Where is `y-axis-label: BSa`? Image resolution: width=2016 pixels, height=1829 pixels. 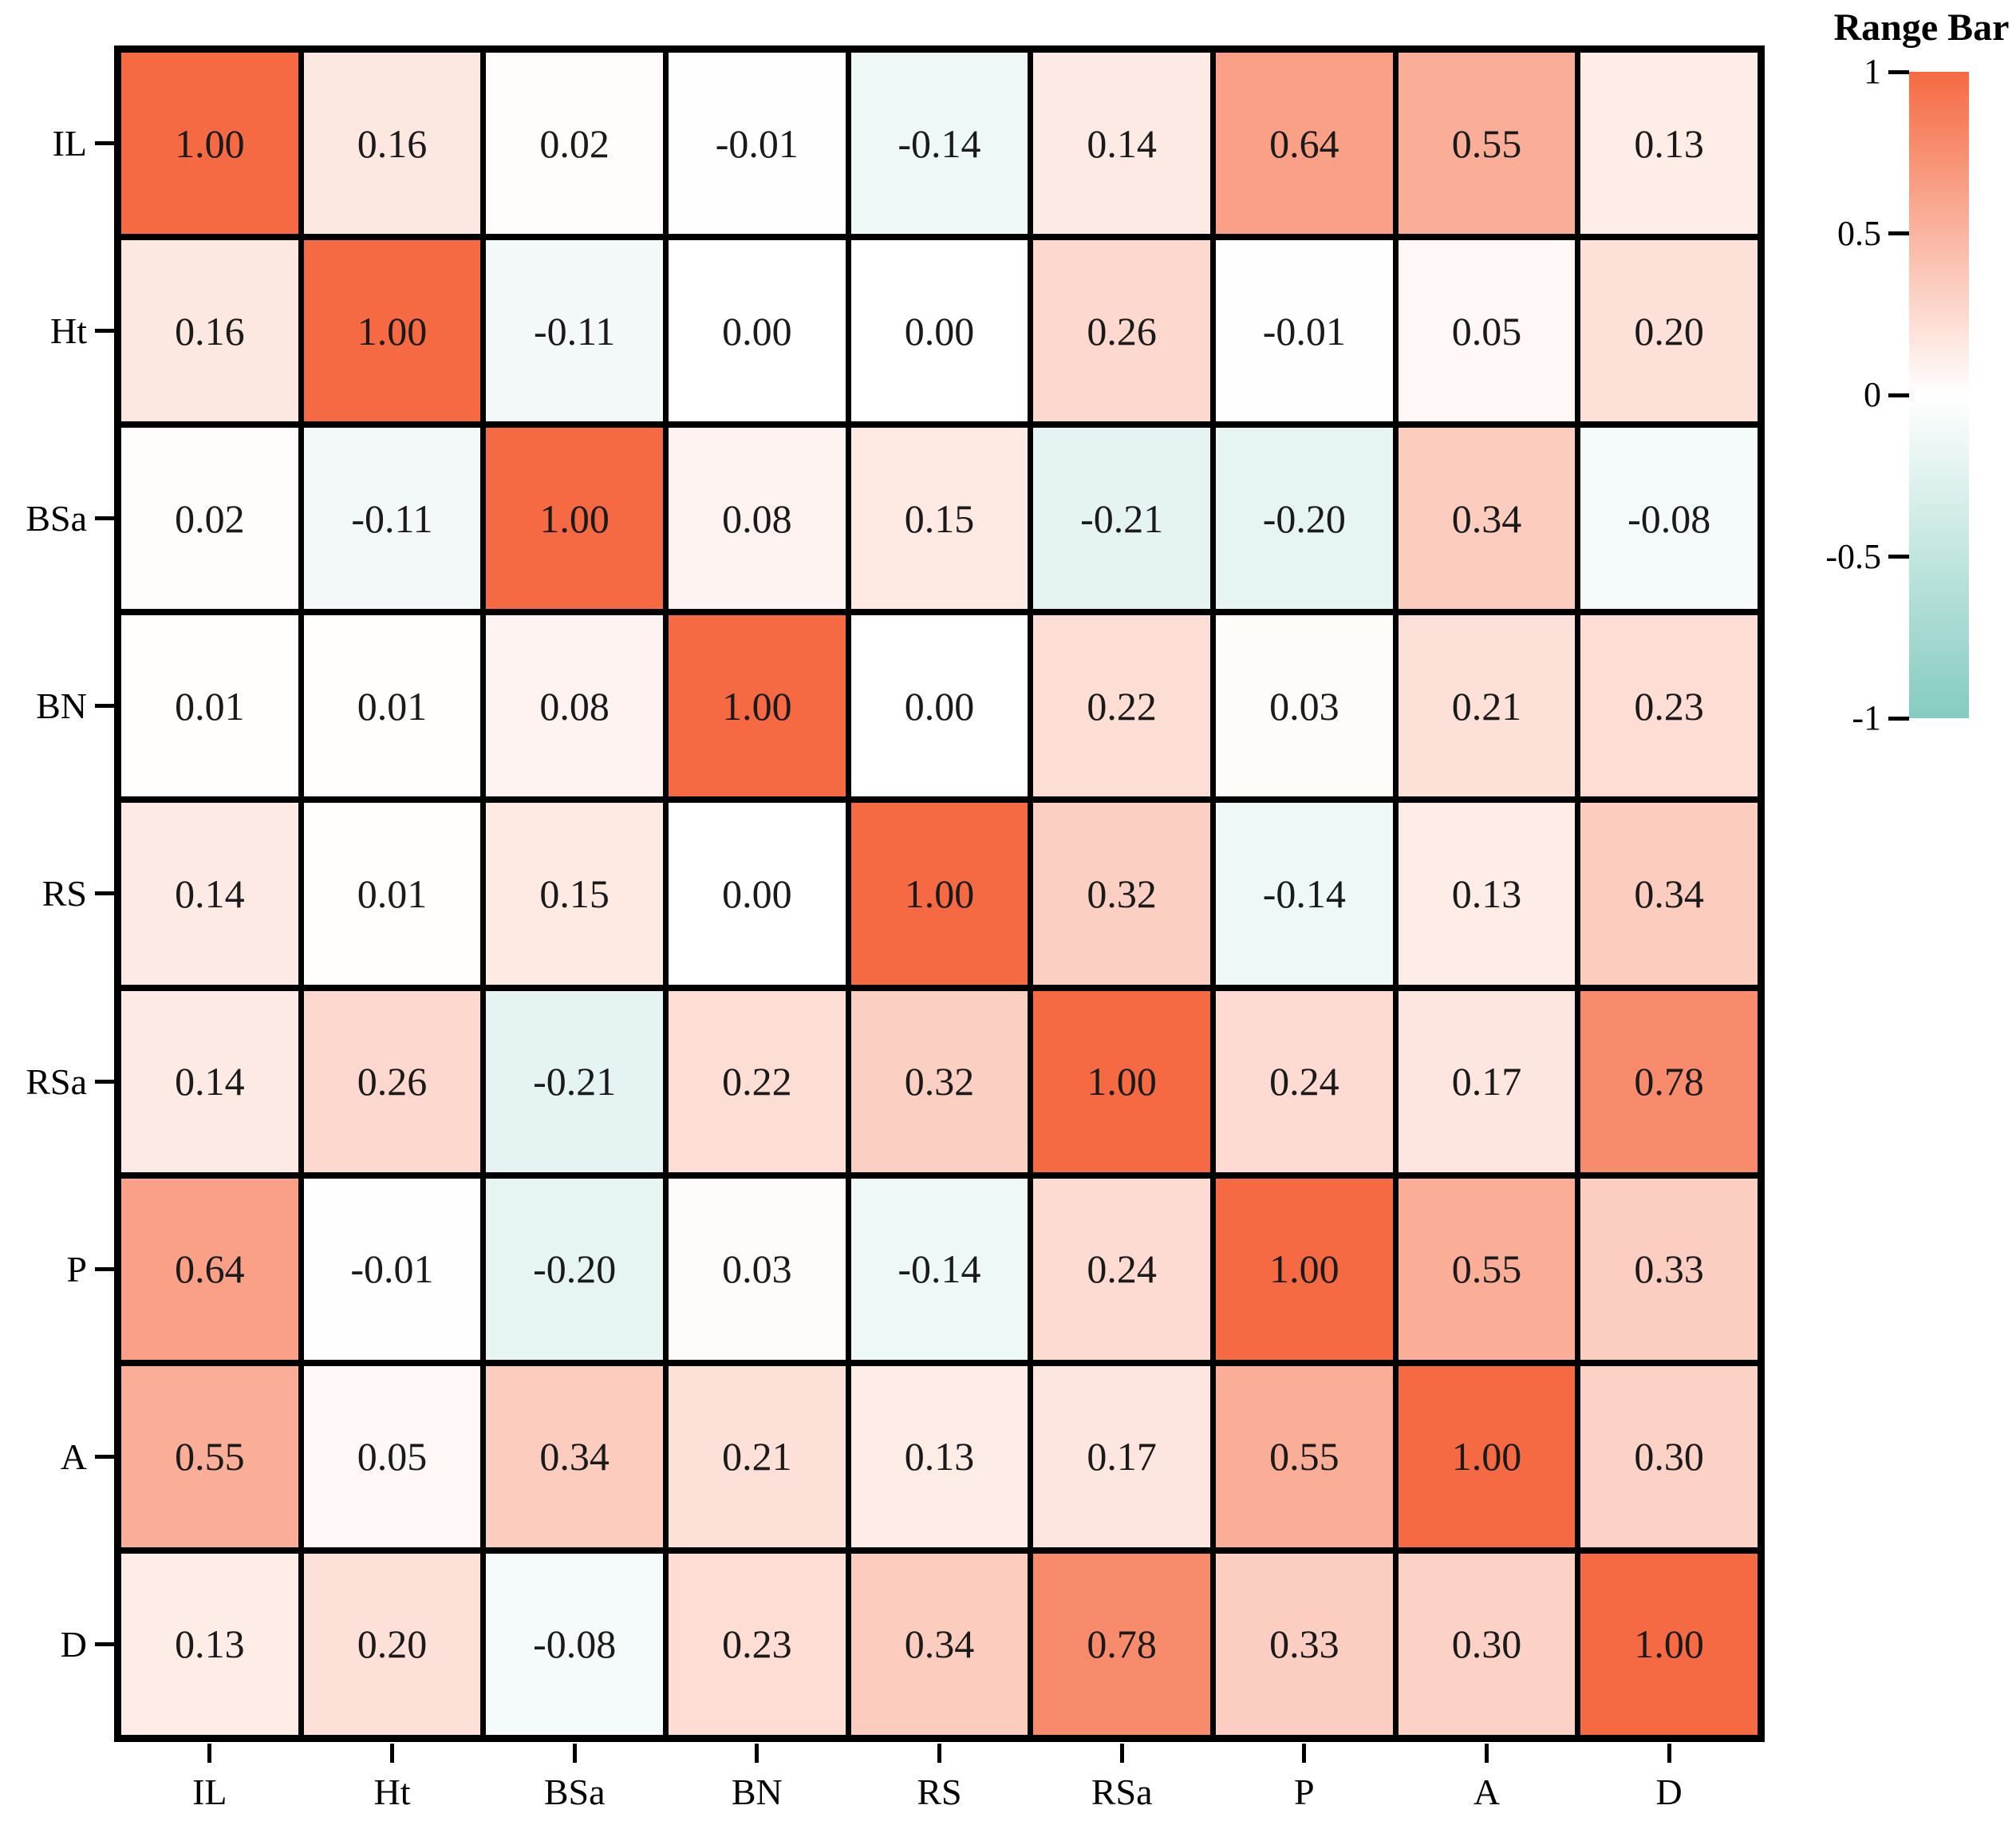 y-axis-label: BSa is located at coordinates (57, 518).